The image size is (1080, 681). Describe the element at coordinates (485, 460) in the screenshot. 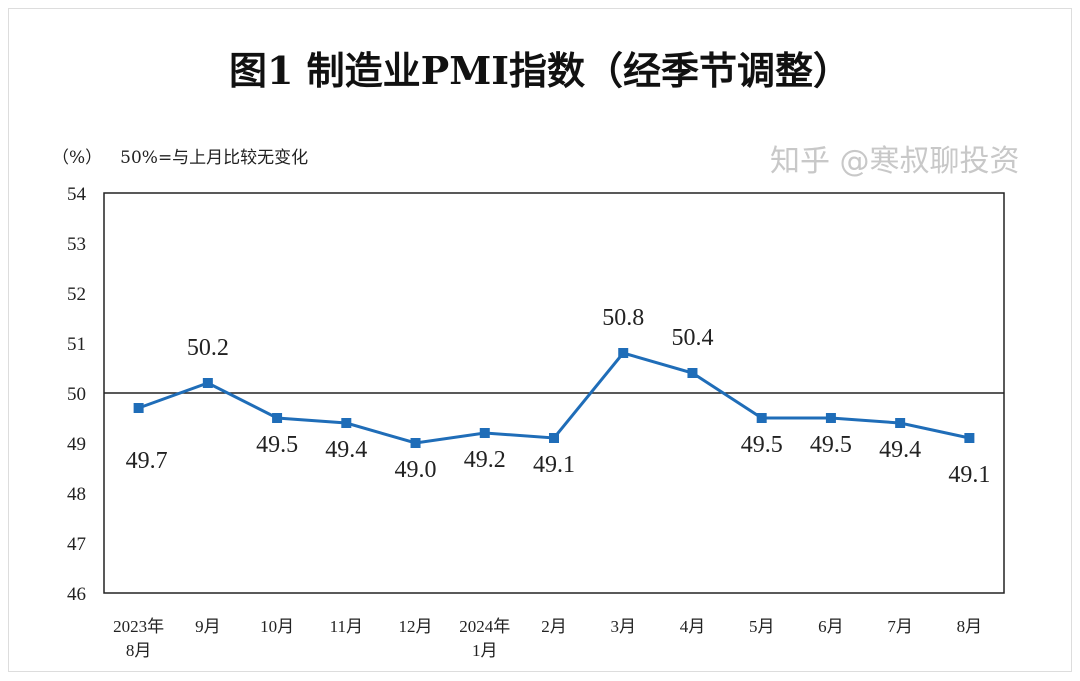

I see `data-label: 49.2` at that location.